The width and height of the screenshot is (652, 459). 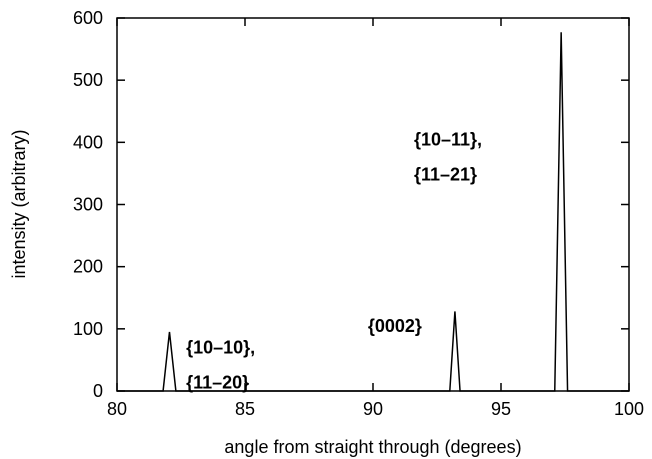 What do you see at coordinates (88, 329) in the screenshot?
I see `y-tick-label: 100` at bounding box center [88, 329].